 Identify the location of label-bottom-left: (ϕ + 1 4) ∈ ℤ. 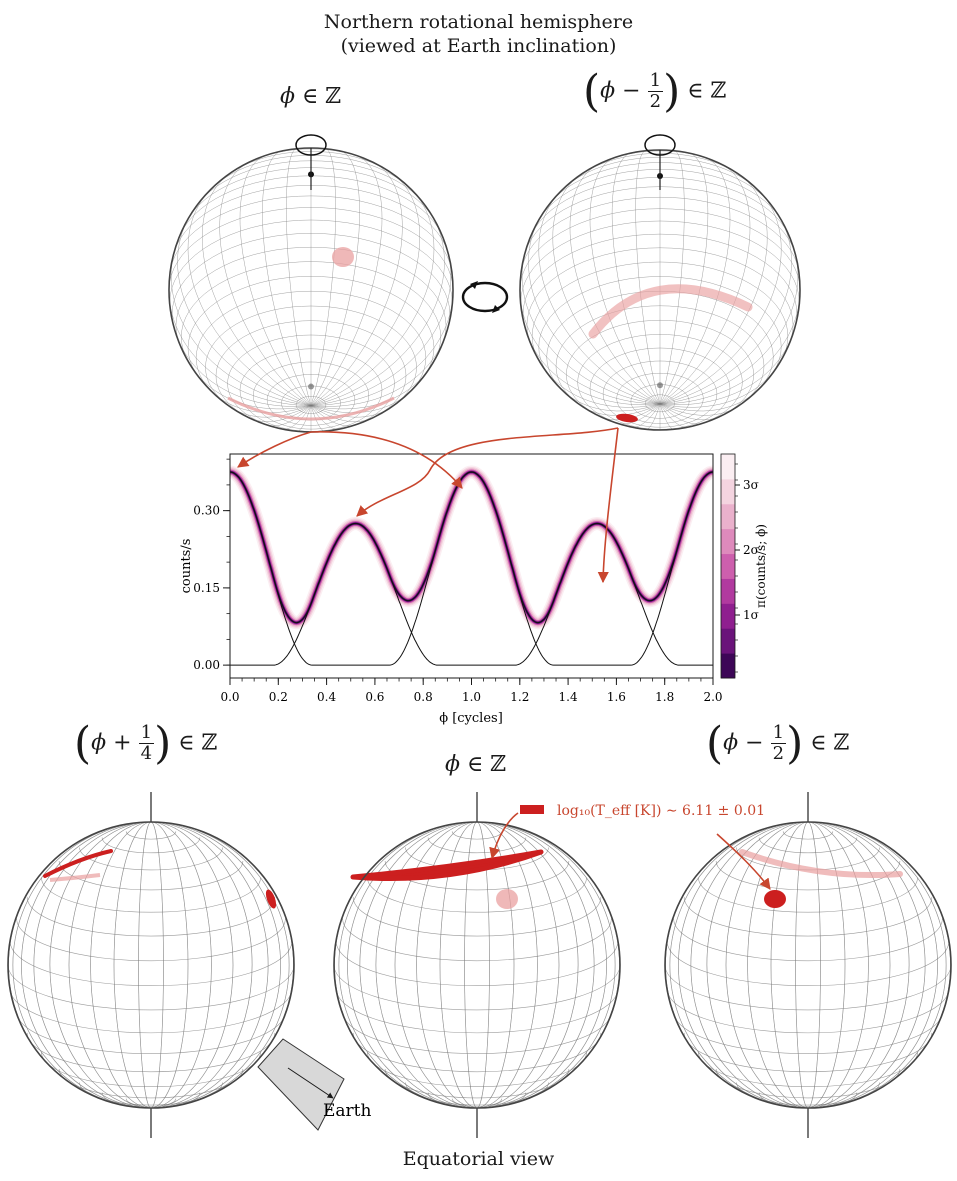
(146, 743).